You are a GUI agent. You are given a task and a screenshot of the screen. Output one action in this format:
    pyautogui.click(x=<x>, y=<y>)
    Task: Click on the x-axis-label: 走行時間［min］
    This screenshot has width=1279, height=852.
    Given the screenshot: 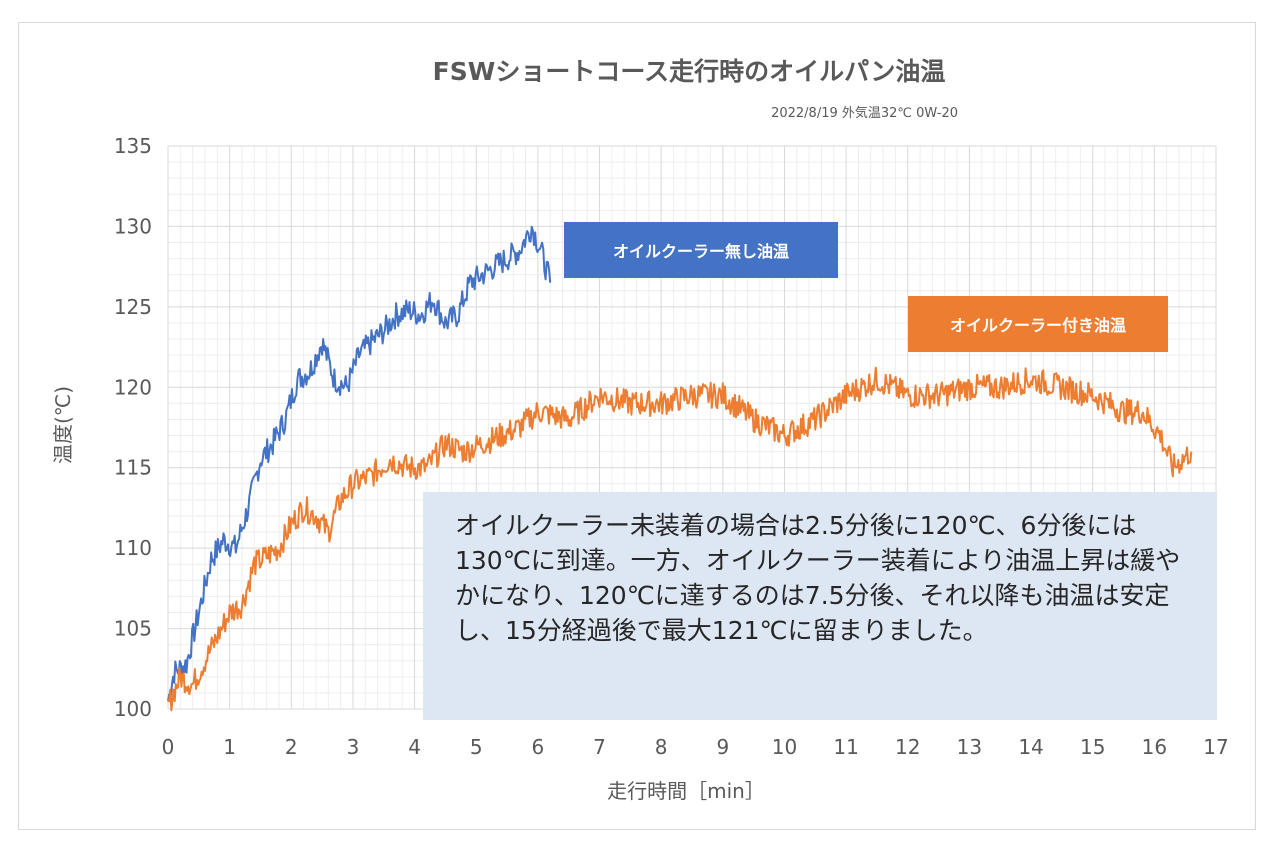 What is the action you would take?
    pyautogui.click(x=686, y=791)
    